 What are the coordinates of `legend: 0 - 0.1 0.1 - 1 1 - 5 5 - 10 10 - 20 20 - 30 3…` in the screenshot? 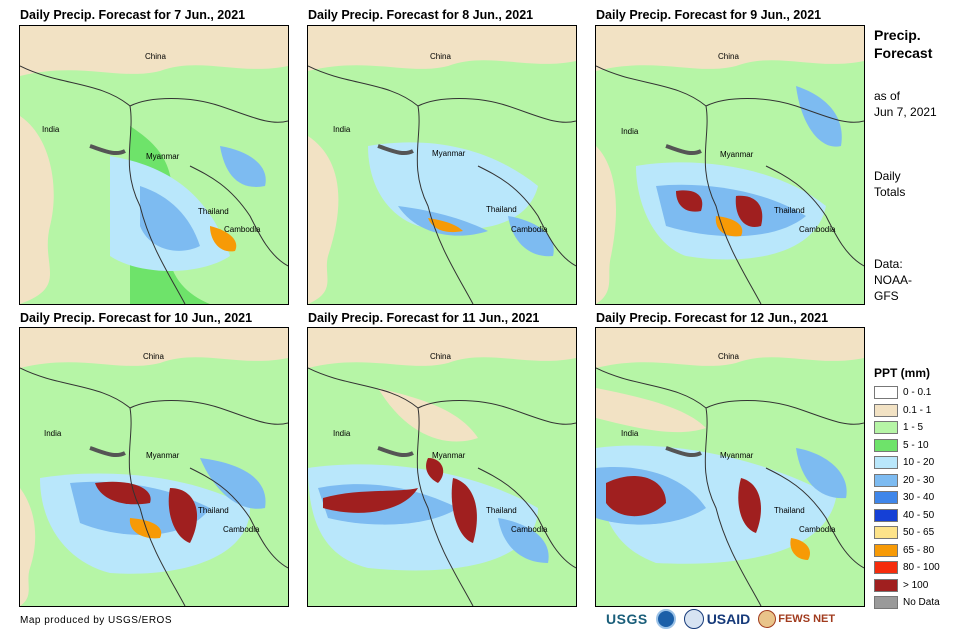 It's located at (907, 498).